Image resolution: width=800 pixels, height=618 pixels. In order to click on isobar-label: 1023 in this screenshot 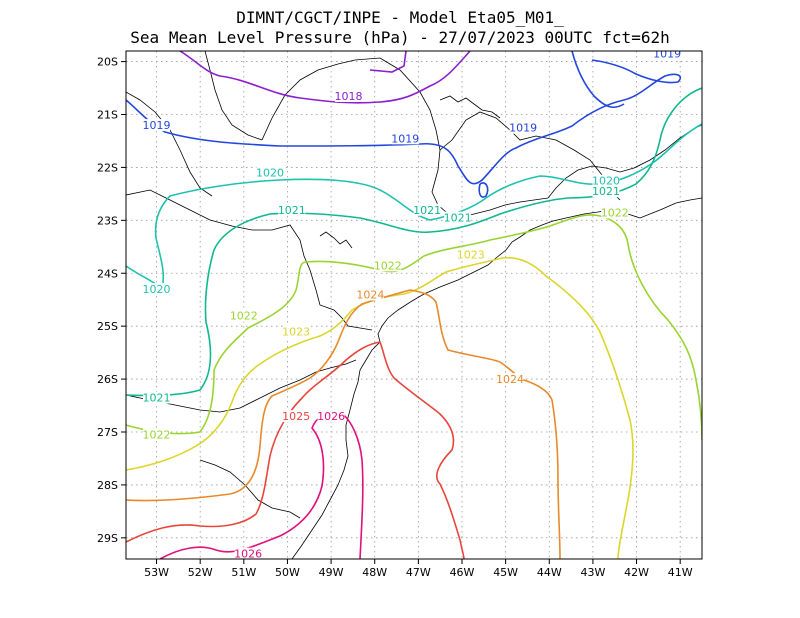, I will do `click(471, 255)`.